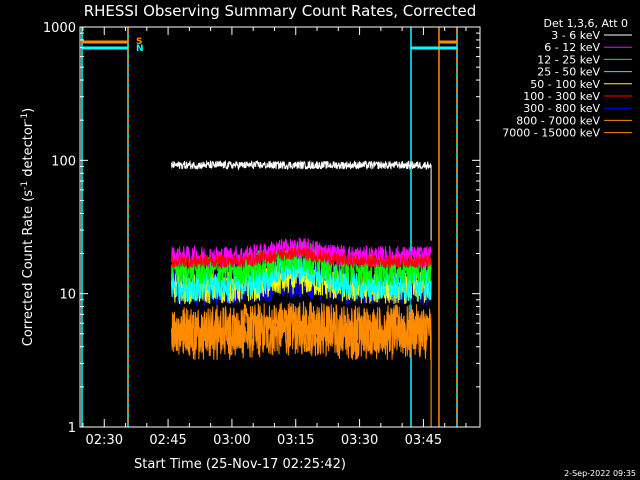 The image size is (640, 480). I want to click on x-tick-label: 02:30, so click(104, 440).